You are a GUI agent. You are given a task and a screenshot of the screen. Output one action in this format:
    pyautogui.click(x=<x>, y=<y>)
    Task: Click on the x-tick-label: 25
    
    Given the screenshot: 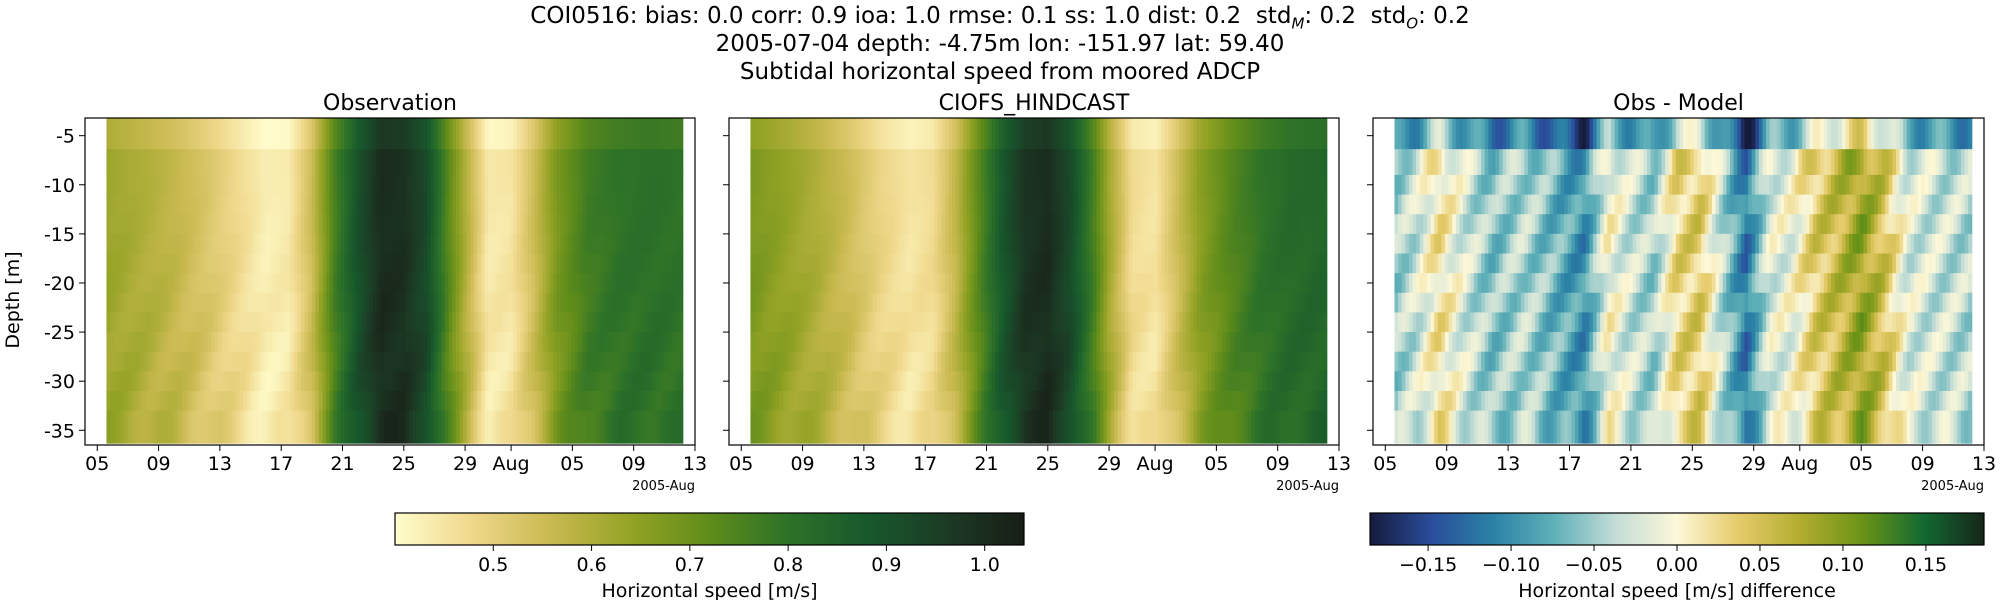 What is the action you would take?
    pyautogui.click(x=1048, y=464)
    